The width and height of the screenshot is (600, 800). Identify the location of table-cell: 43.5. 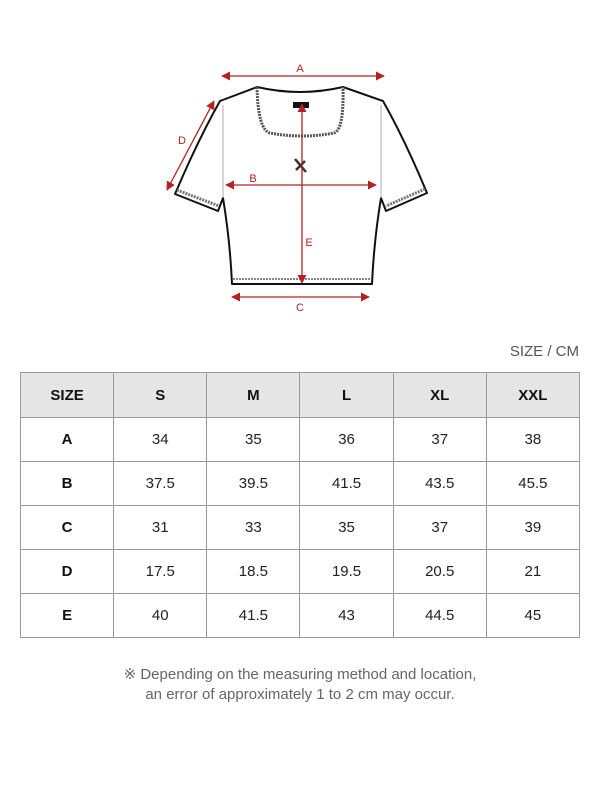
(439, 483).